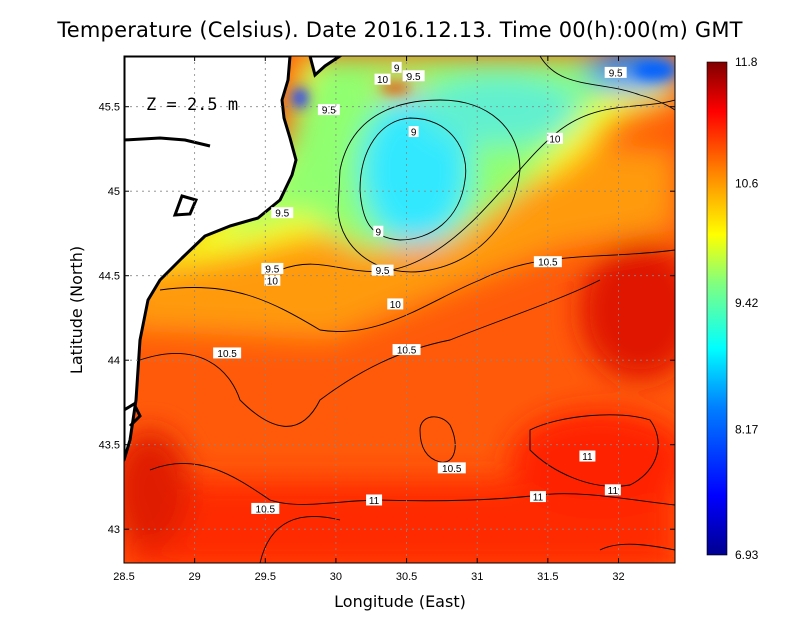 The height and width of the screenshot is (618, 800). Describe the element at coordinates (747, 555) in the screenshot. I see `colorbar-tick-label: 6.93` at that location.